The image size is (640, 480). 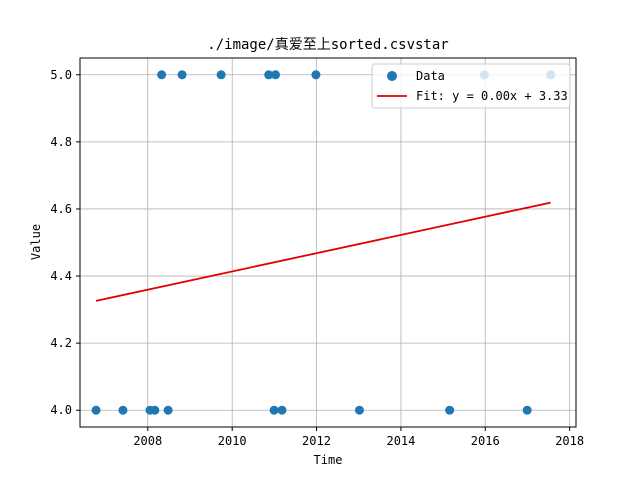 What do you see at coordinates (61, 142) in the screenshot?
I see `y-tick-label: 4.8` at bounding box center [61, 142].